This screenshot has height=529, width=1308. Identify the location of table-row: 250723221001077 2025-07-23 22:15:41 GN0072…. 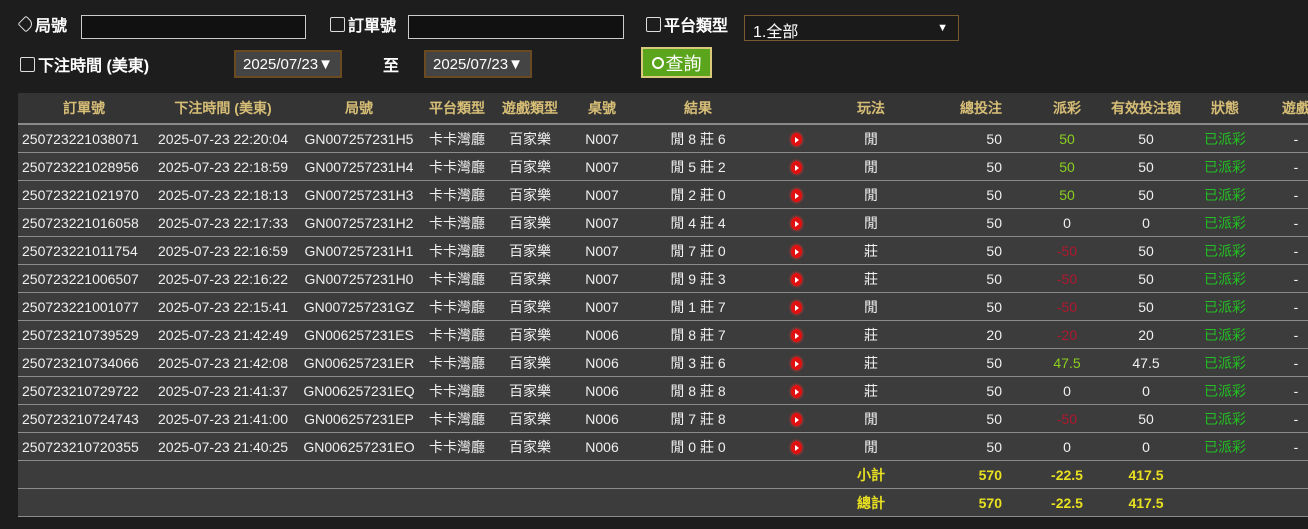
(663, 306).